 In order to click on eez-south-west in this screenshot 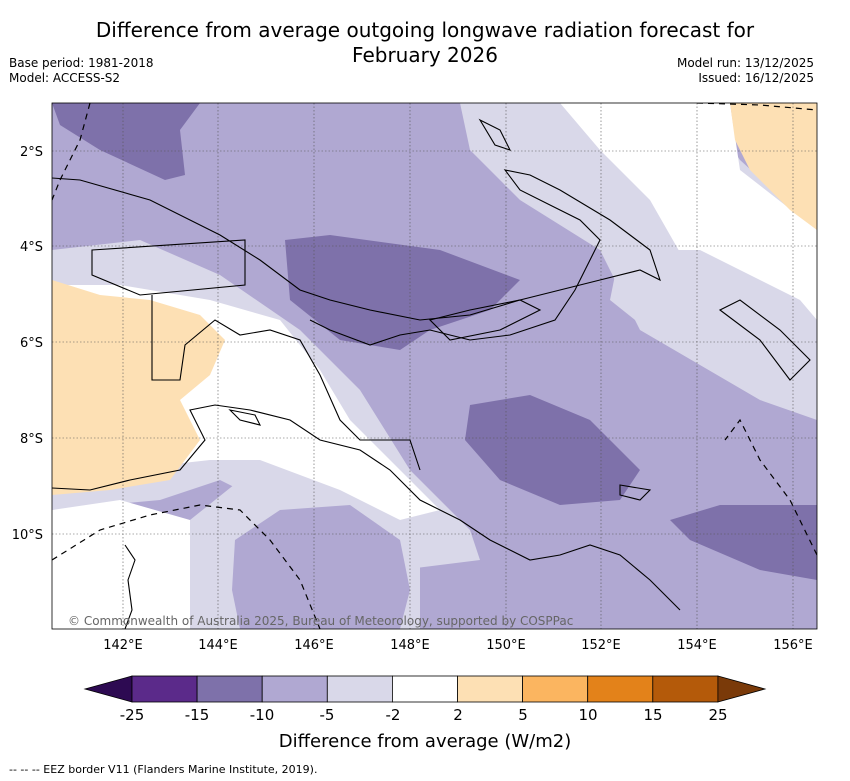, I will do `click(186, 566)`.